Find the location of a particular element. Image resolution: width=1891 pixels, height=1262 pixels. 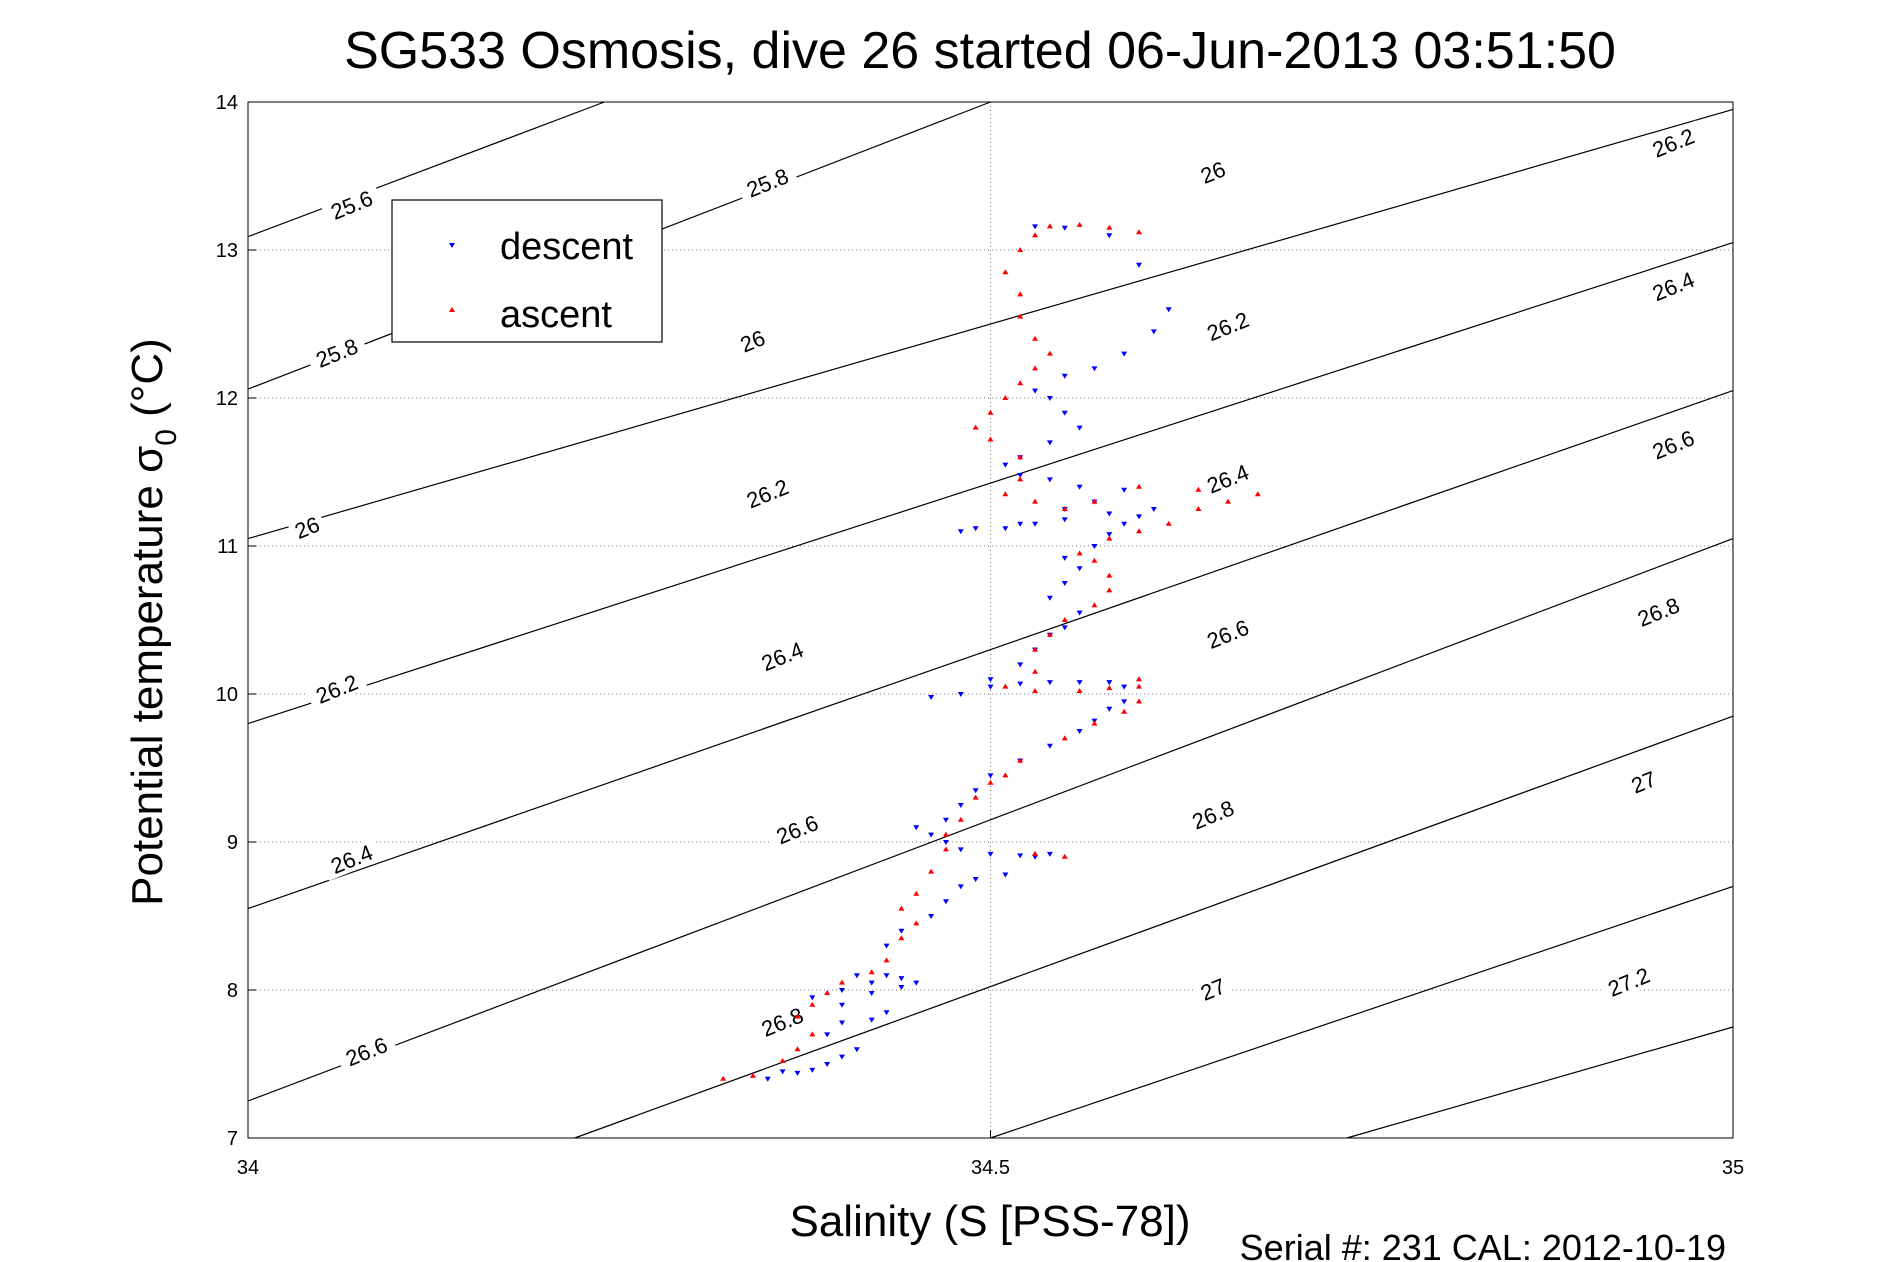

x-tick-label-1: 34.5 is located at coordinates (990, 1168).